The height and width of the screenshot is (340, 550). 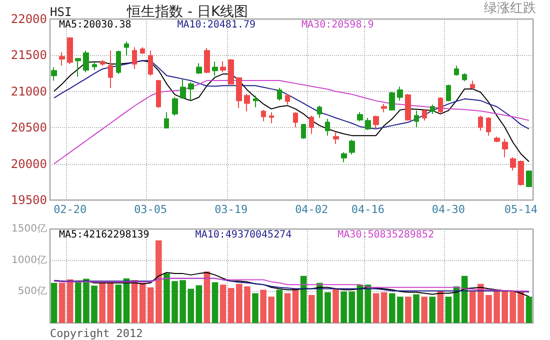 What do you see at coordinates (216, 25) in the screenshot?
I see `text: MA10:20481.79` at bounding box center [216, 25].